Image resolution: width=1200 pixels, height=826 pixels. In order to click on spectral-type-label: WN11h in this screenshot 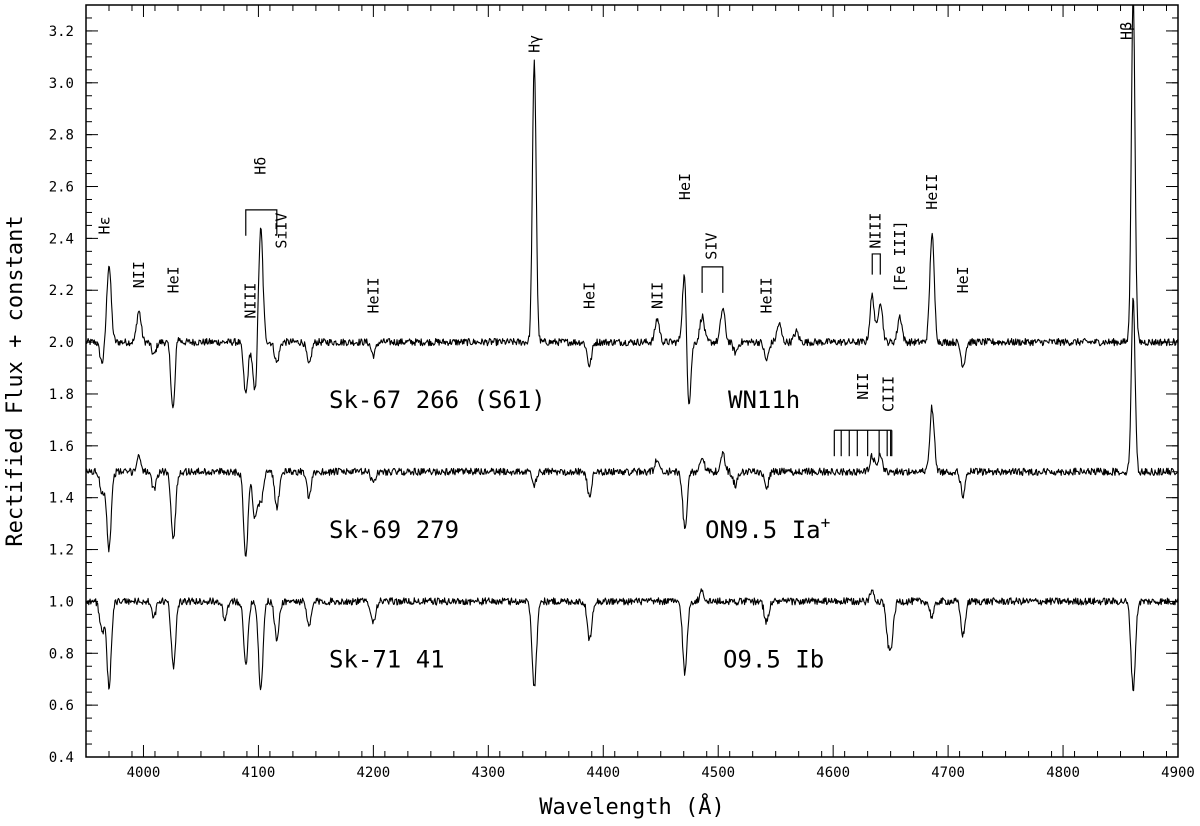, I will do `click(764, 400)`.